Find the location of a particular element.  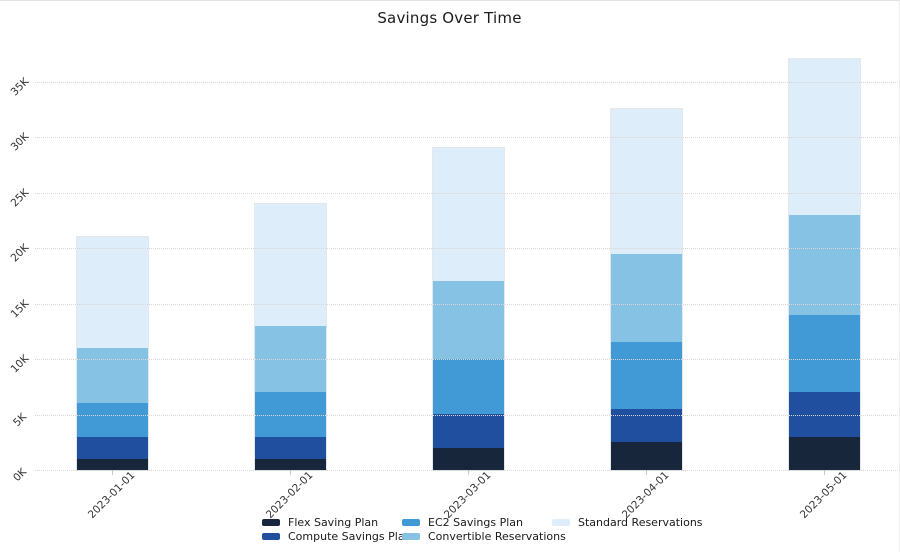

x-tick-label: 2023-01-01 is located at coordinates (111, 495).